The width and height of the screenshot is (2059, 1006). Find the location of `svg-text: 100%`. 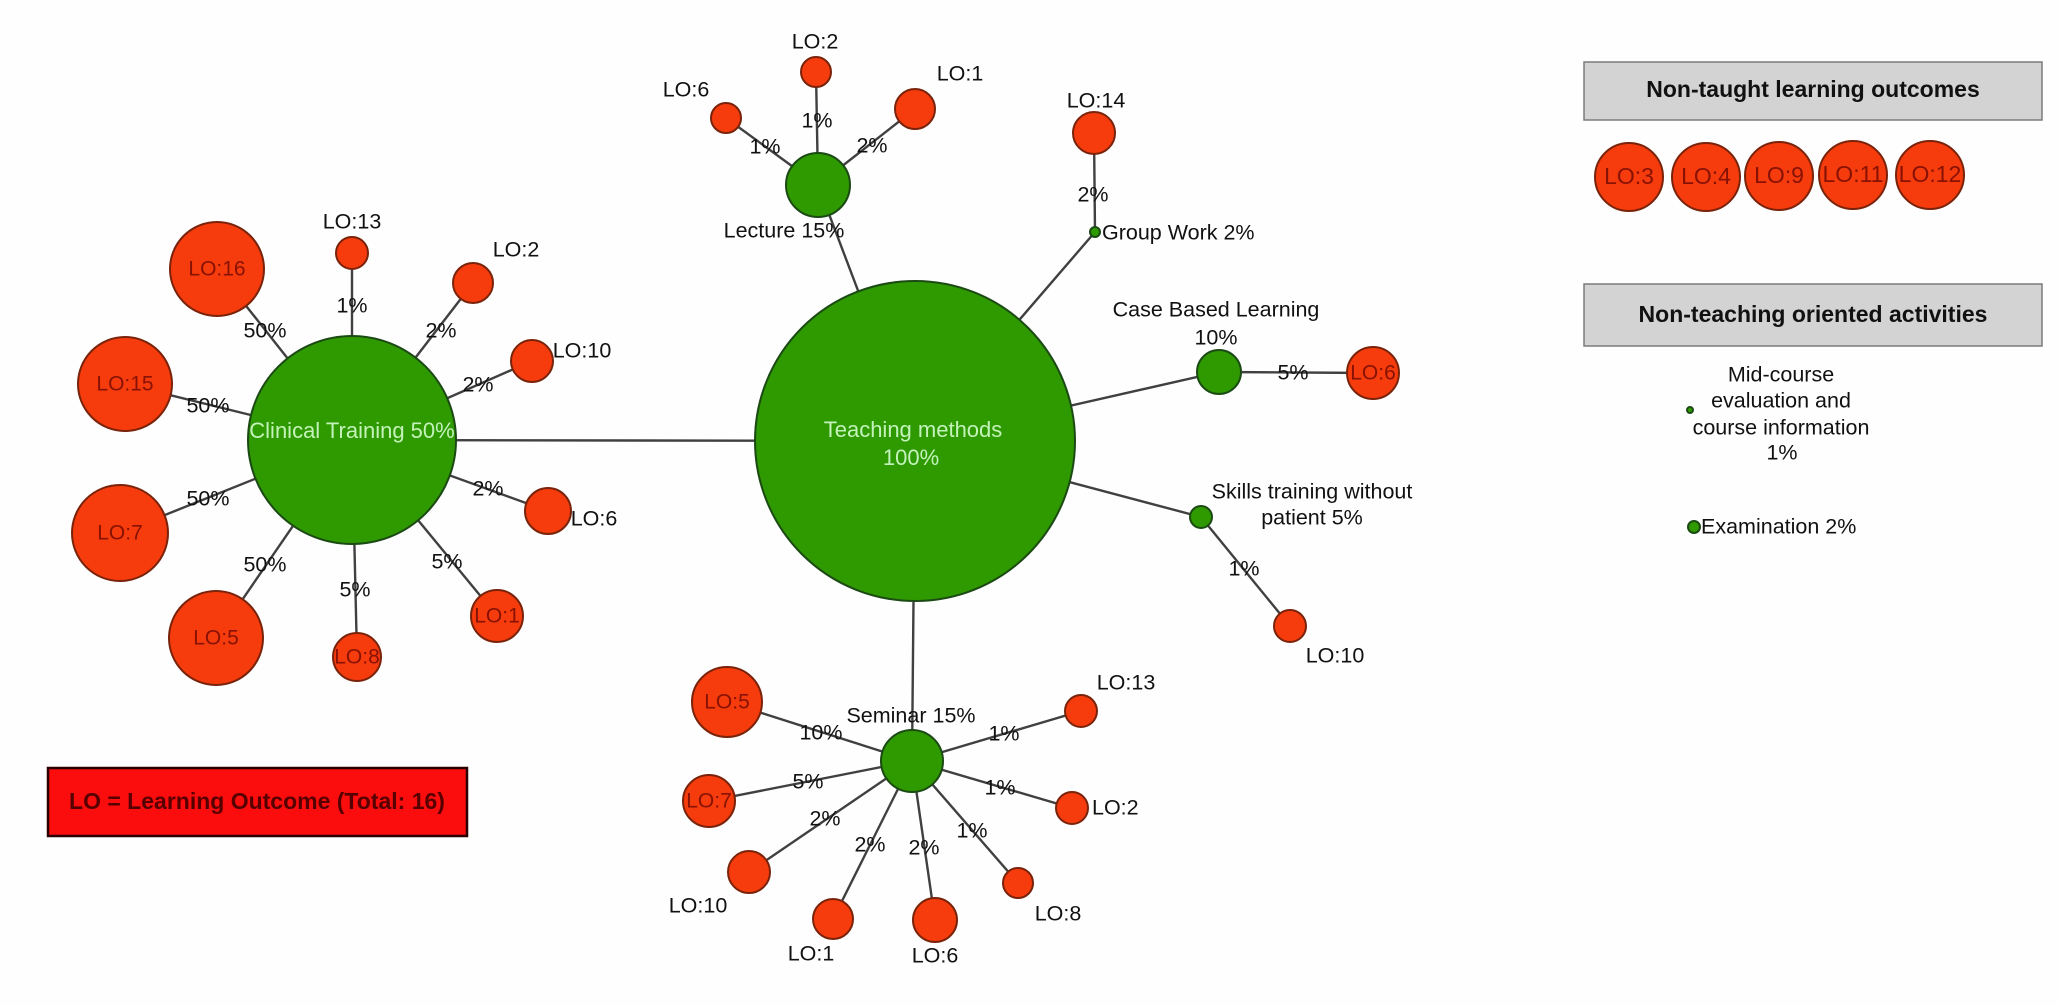

svg-text: 100% is located at coordinates (911, 457).